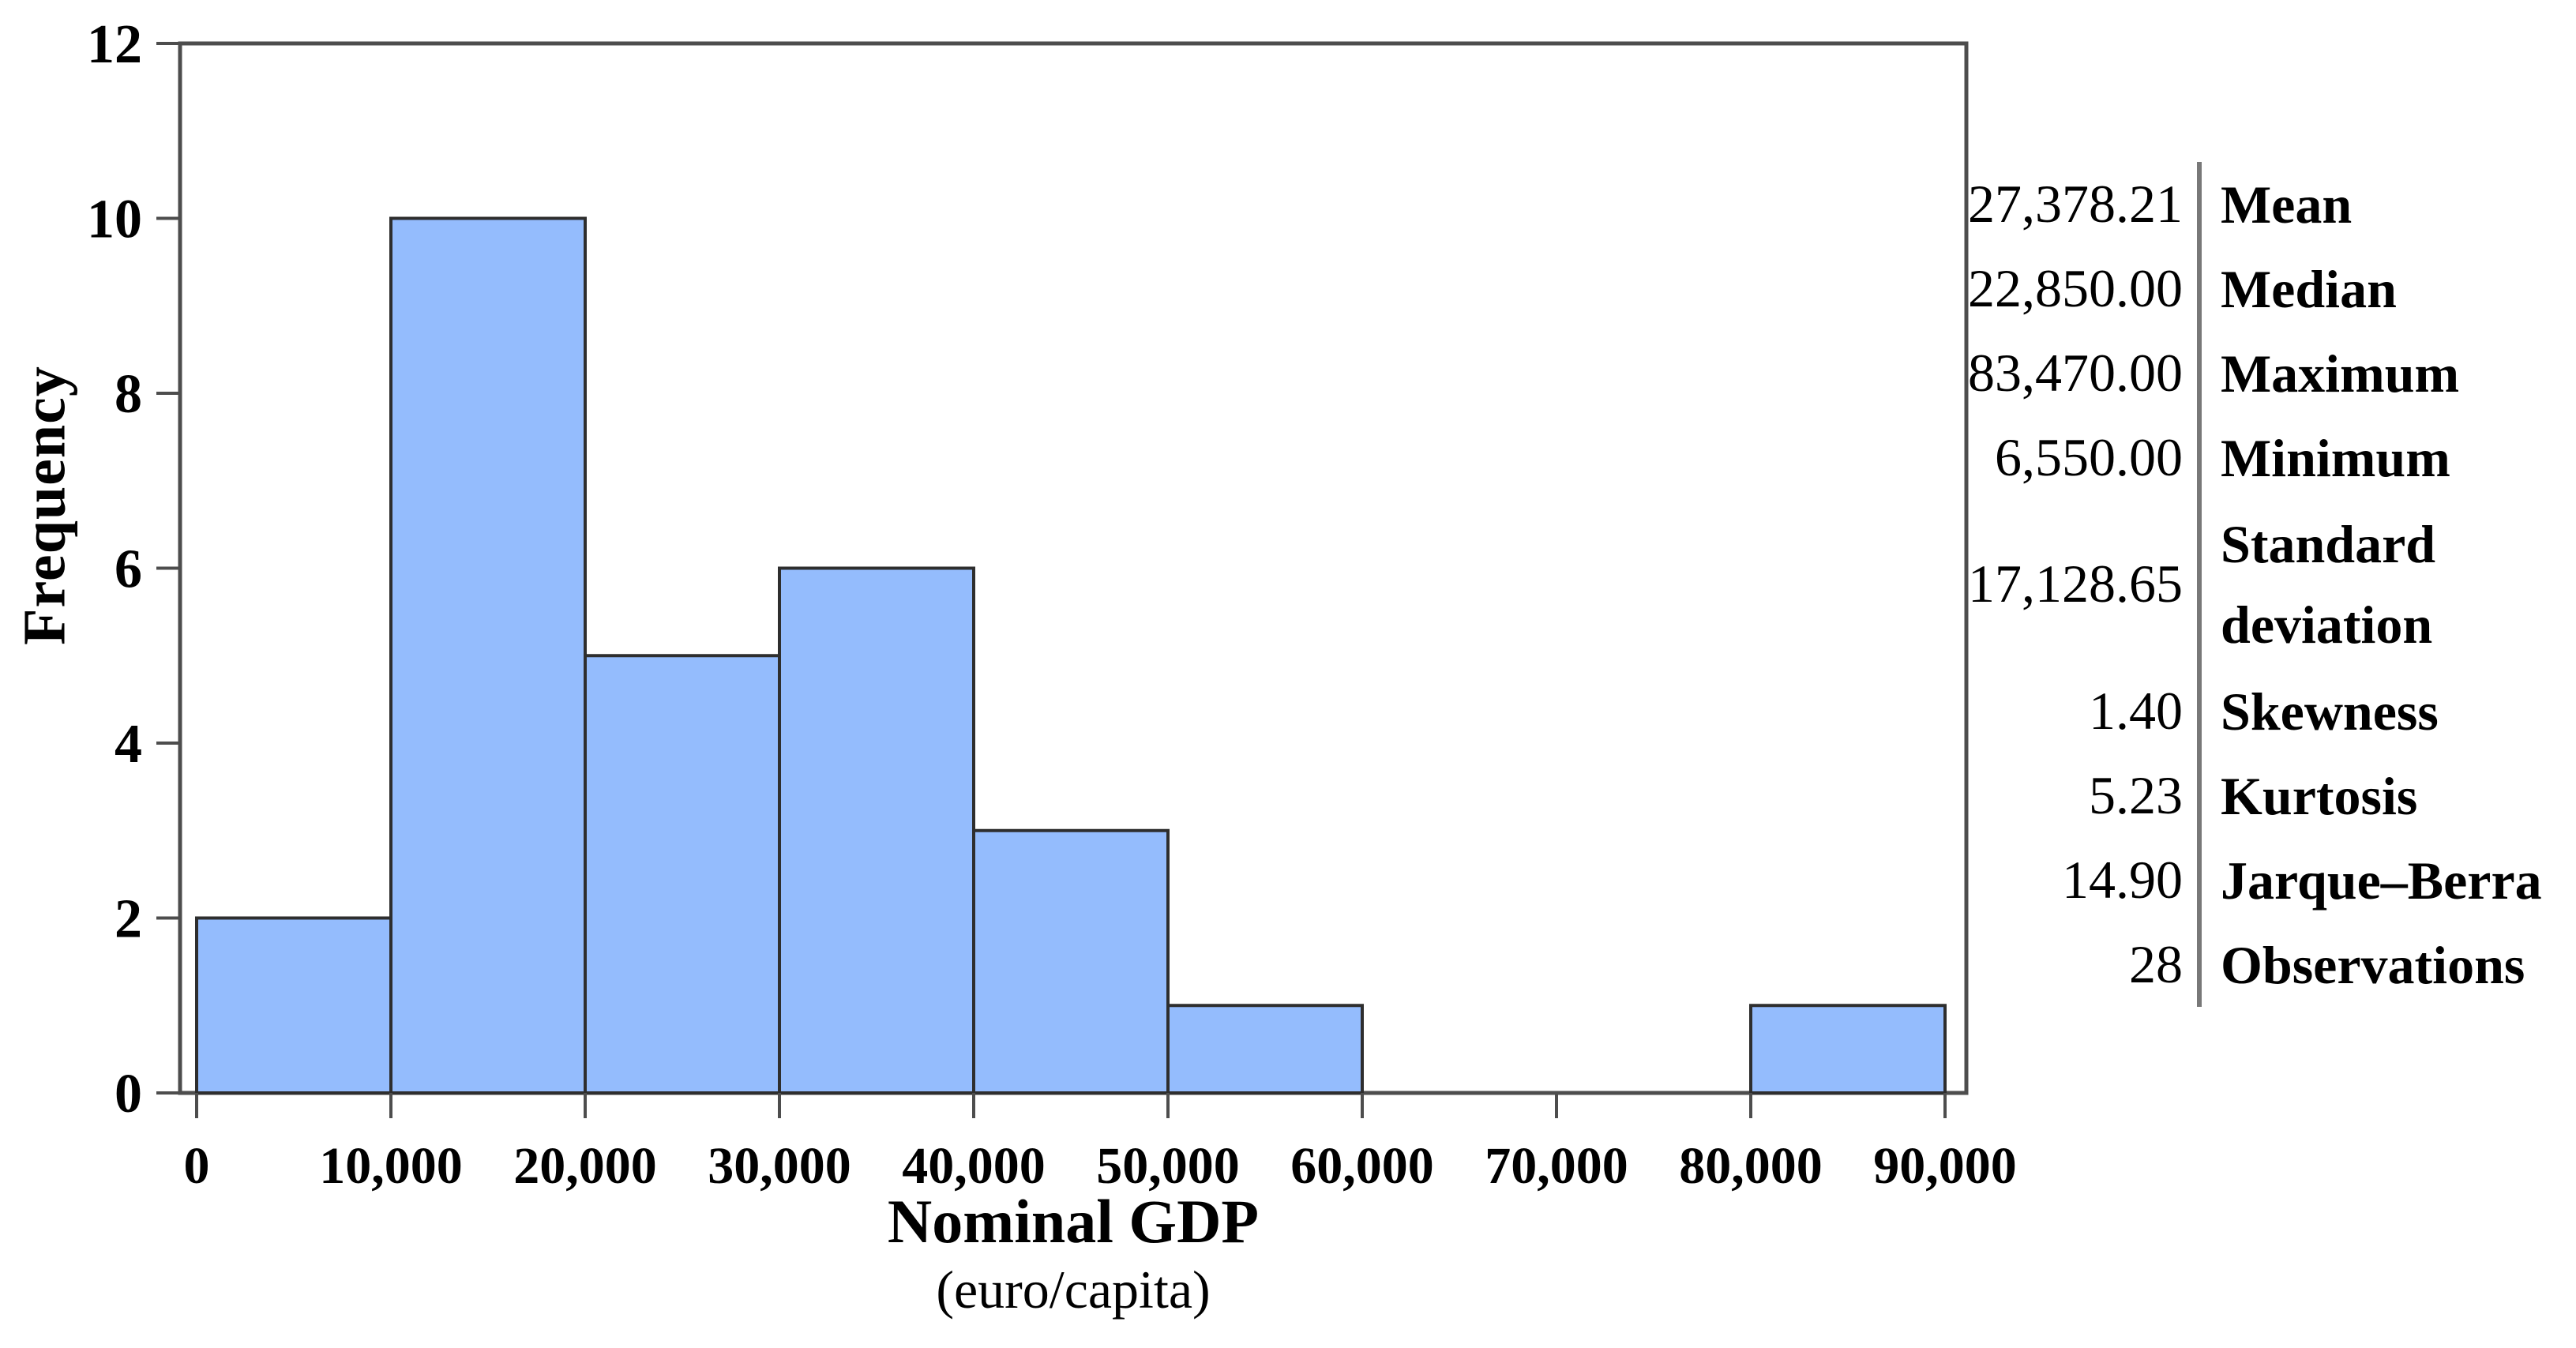 The image size is (2576, 1348). I want to click on stat-label: Observations, so click(2386, 964).